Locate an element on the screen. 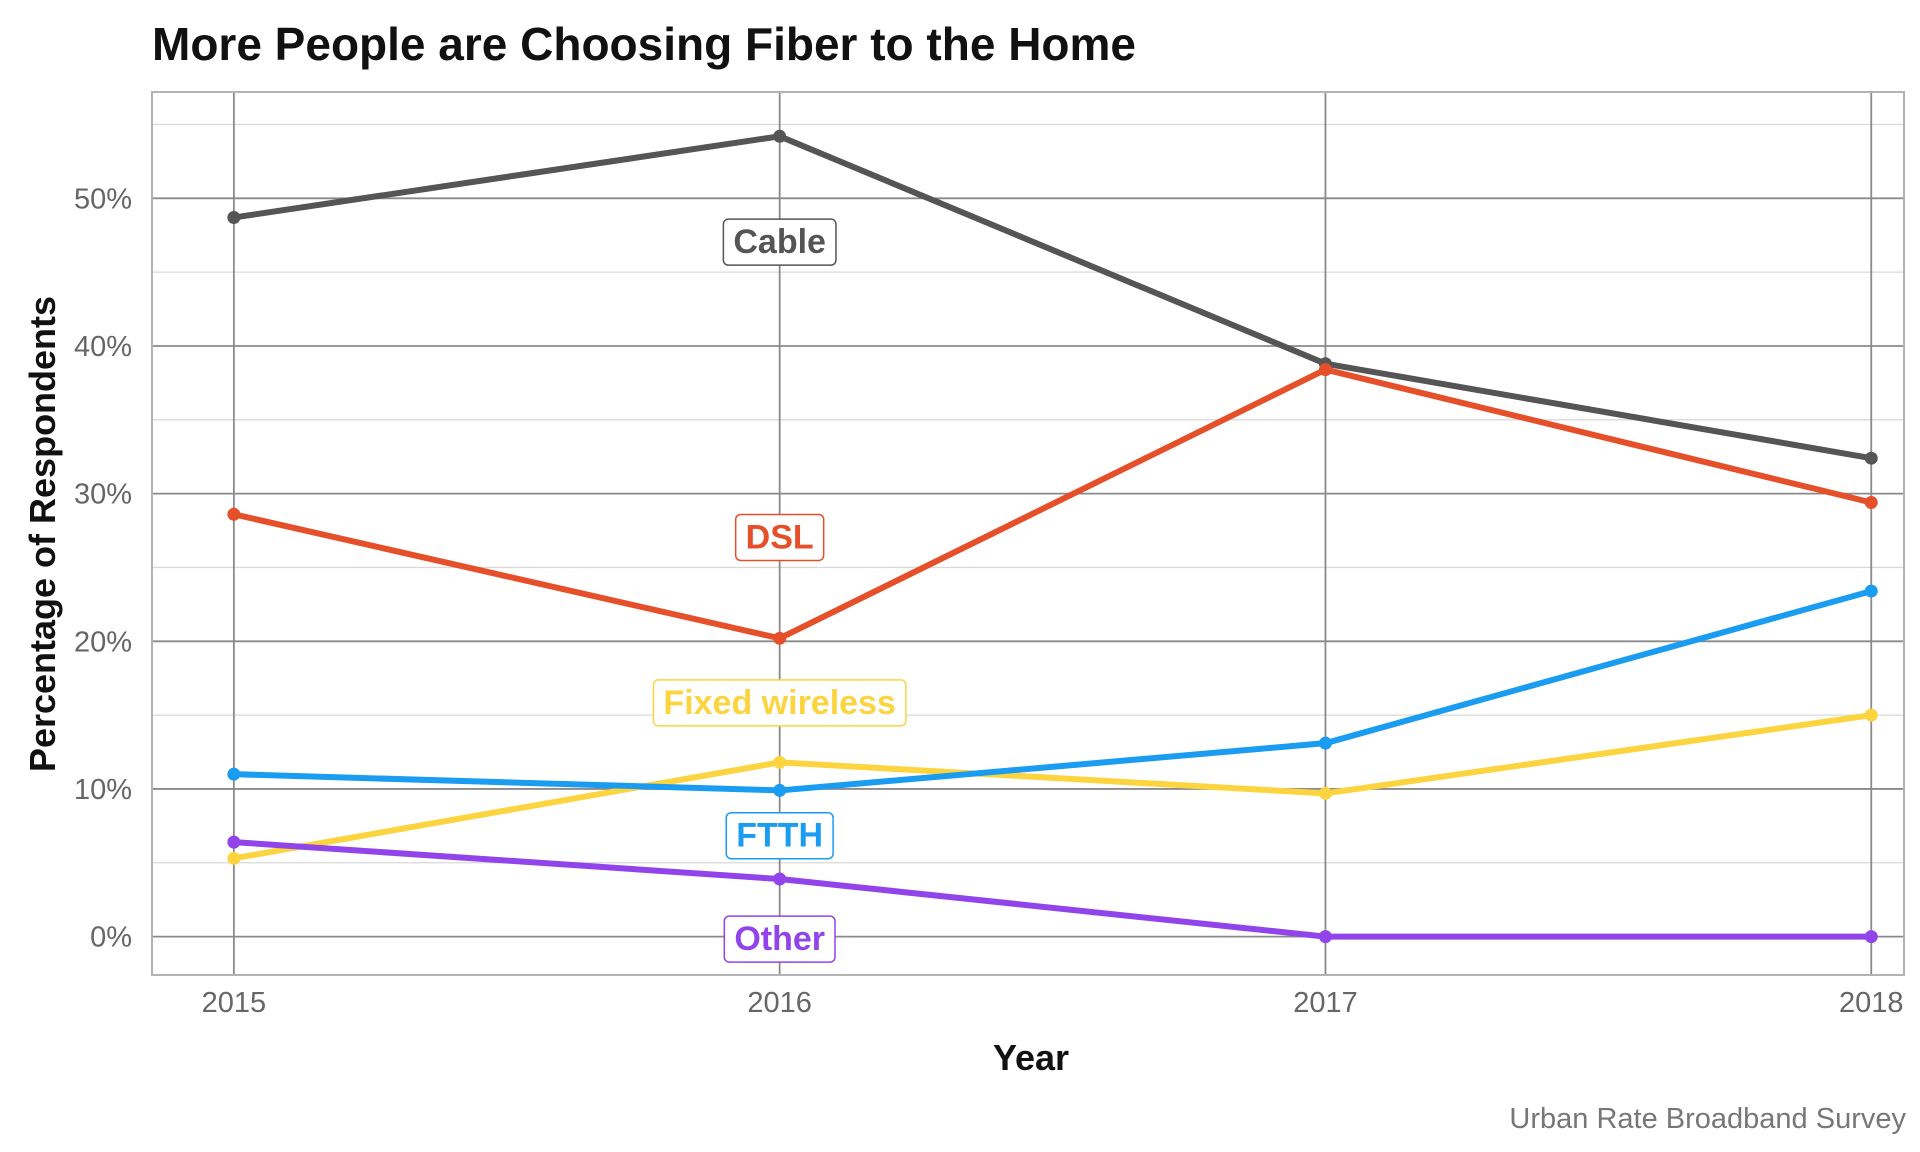 This screenshot has height=1152, width=1920. series-other is located at coordinates (1052, 889).